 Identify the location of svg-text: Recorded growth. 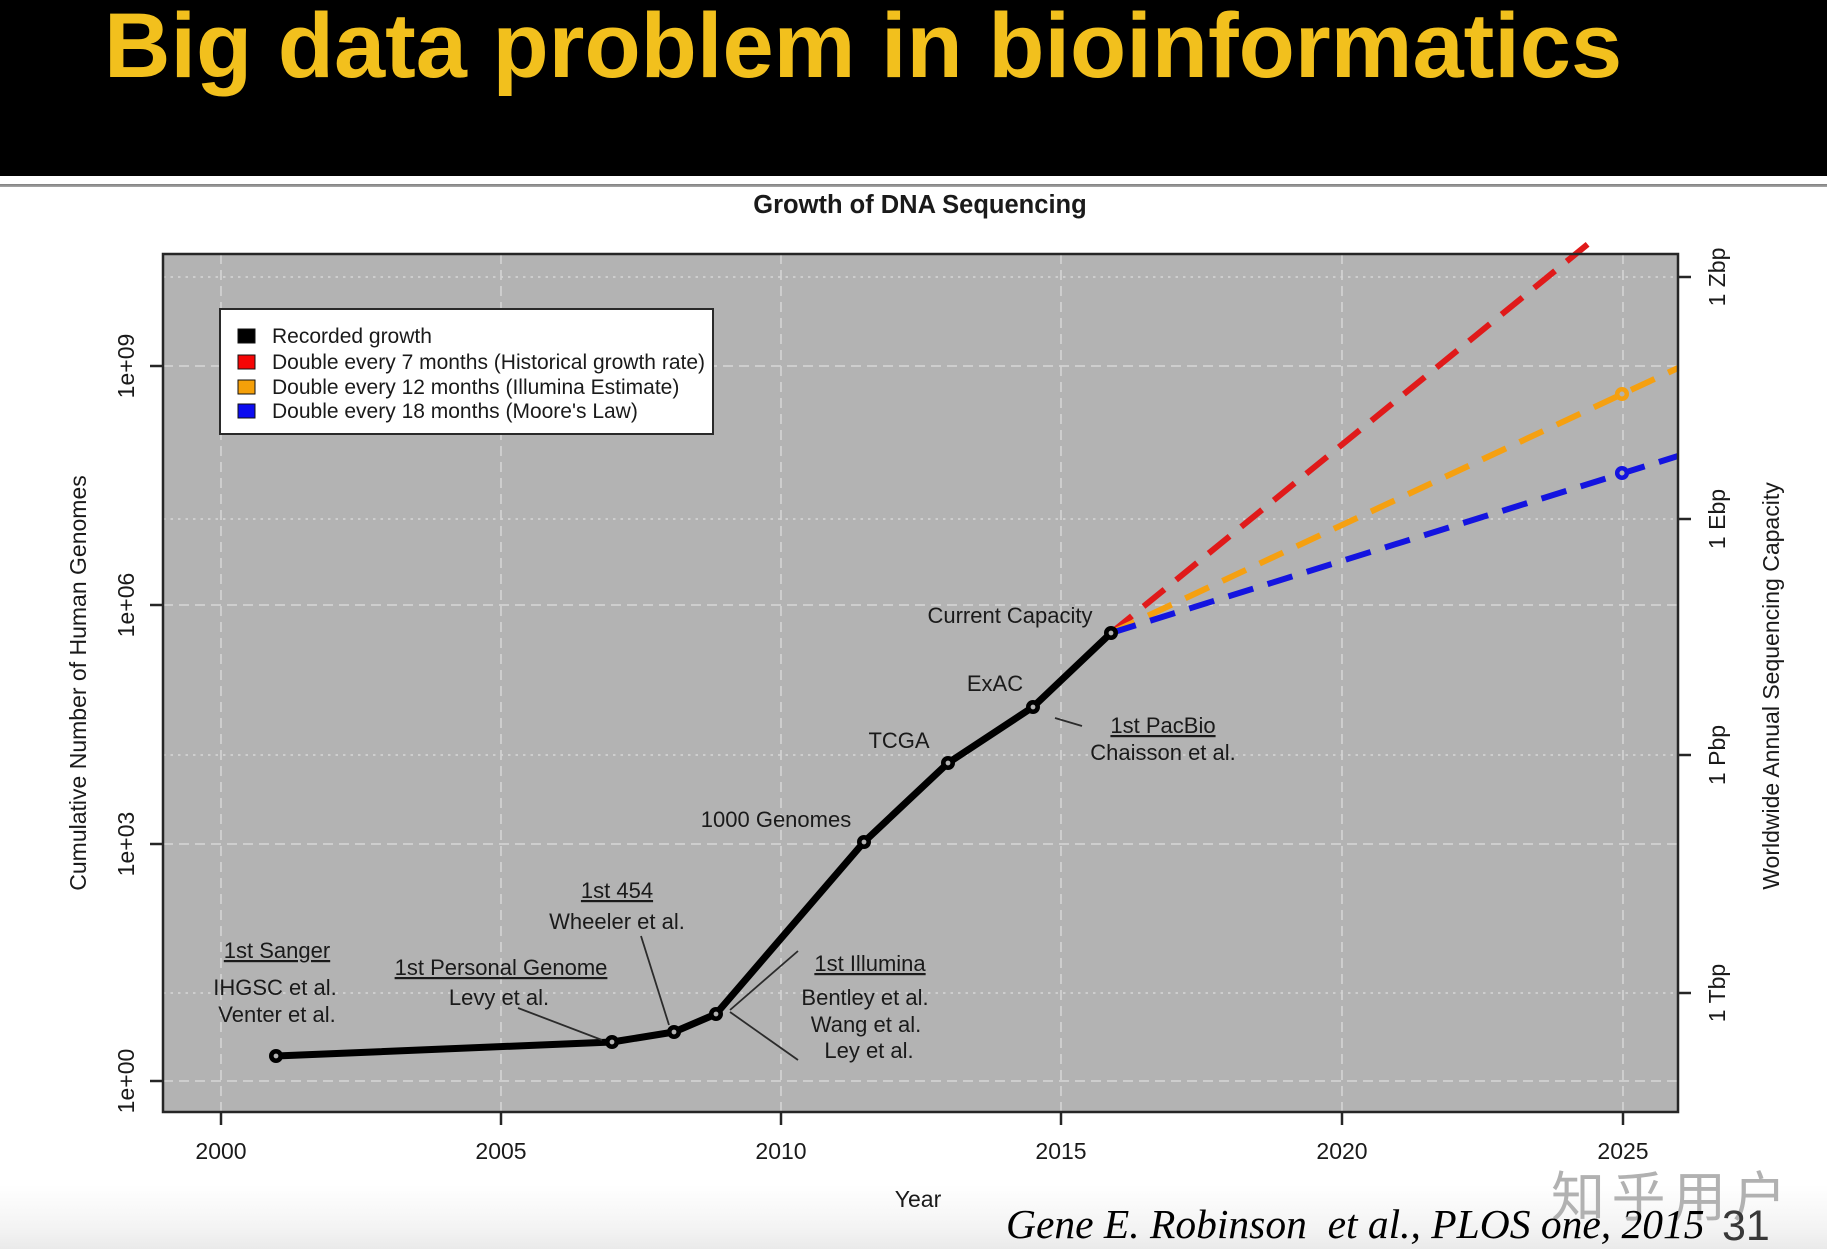
(352, 336).